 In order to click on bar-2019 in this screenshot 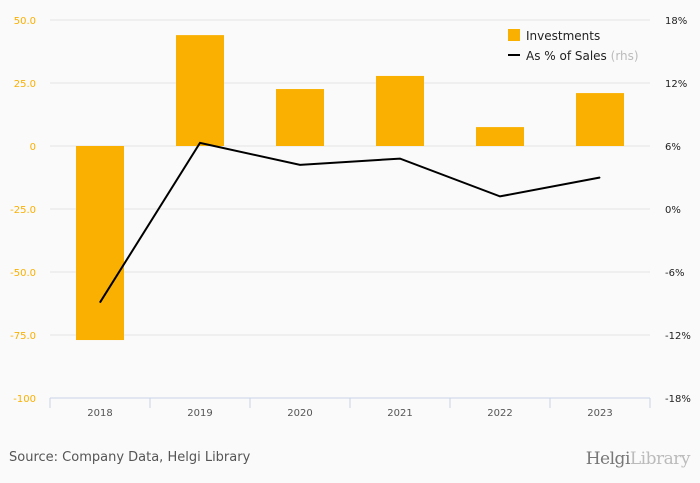, I will do `click(200, 91)`.